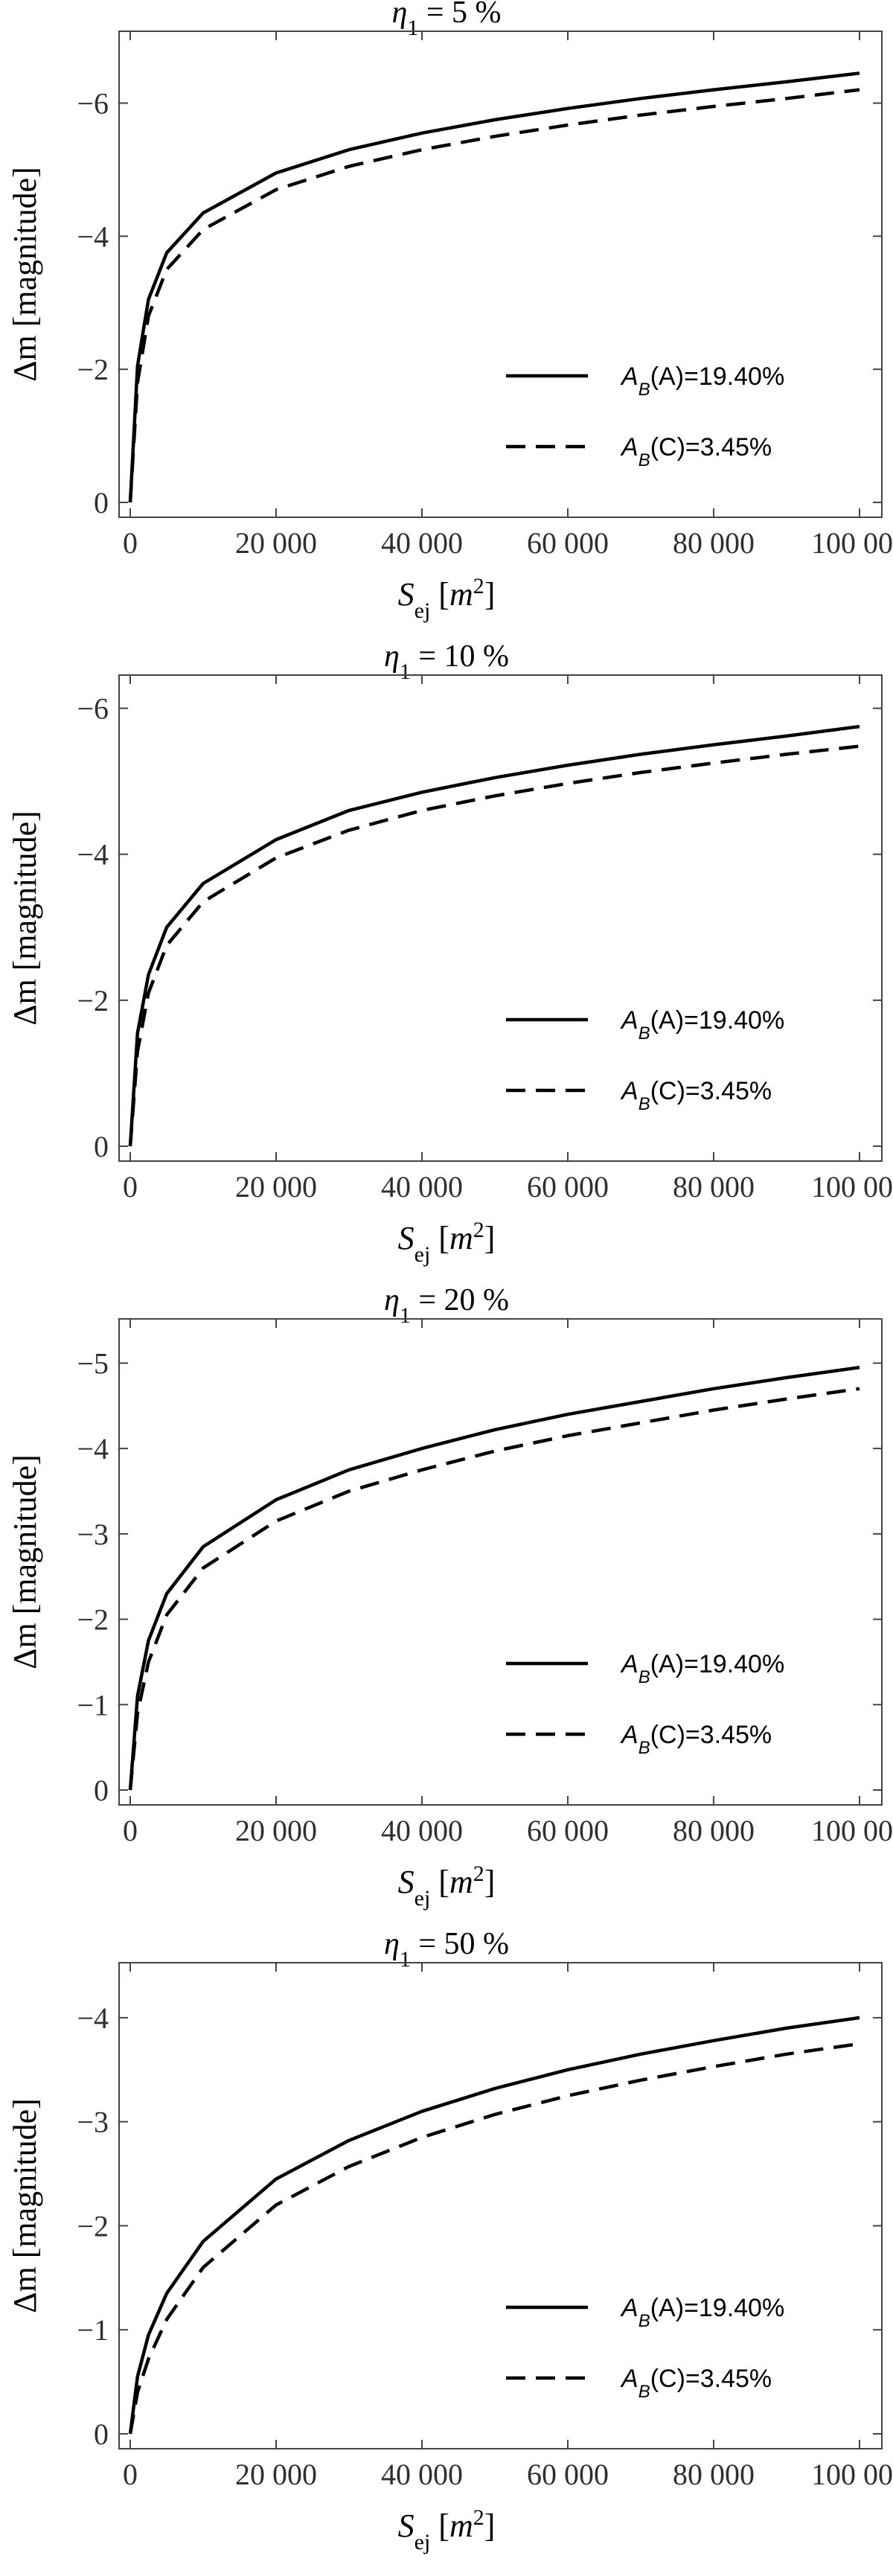 The image size is (893, 2576). Describe the element at coordinates (93, 1363) in the screenshot. I see `y-tick-label: −5` at that location.